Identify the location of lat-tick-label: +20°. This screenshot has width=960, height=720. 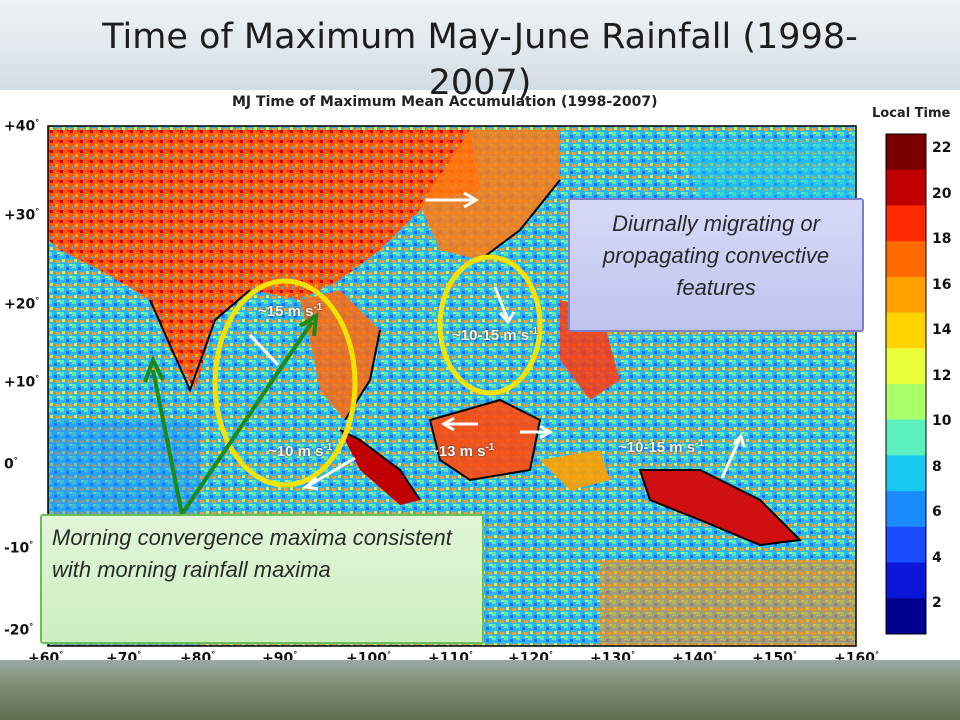
(22, 304).